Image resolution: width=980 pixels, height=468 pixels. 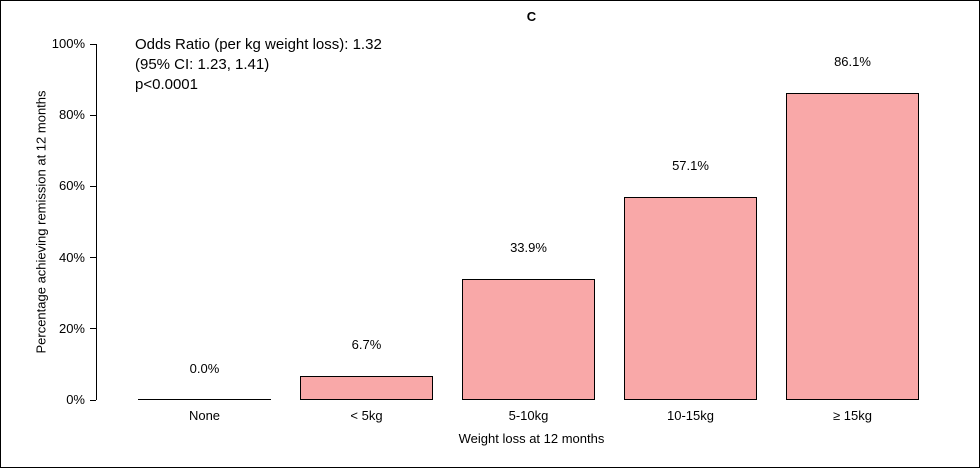 What do you see at coordinates (258, 44) in the screenshot?
I see `annotation-line-odds-ratio: Odds Ratio (per kg weight loss): 1.32` at bounding box center [258, 44].